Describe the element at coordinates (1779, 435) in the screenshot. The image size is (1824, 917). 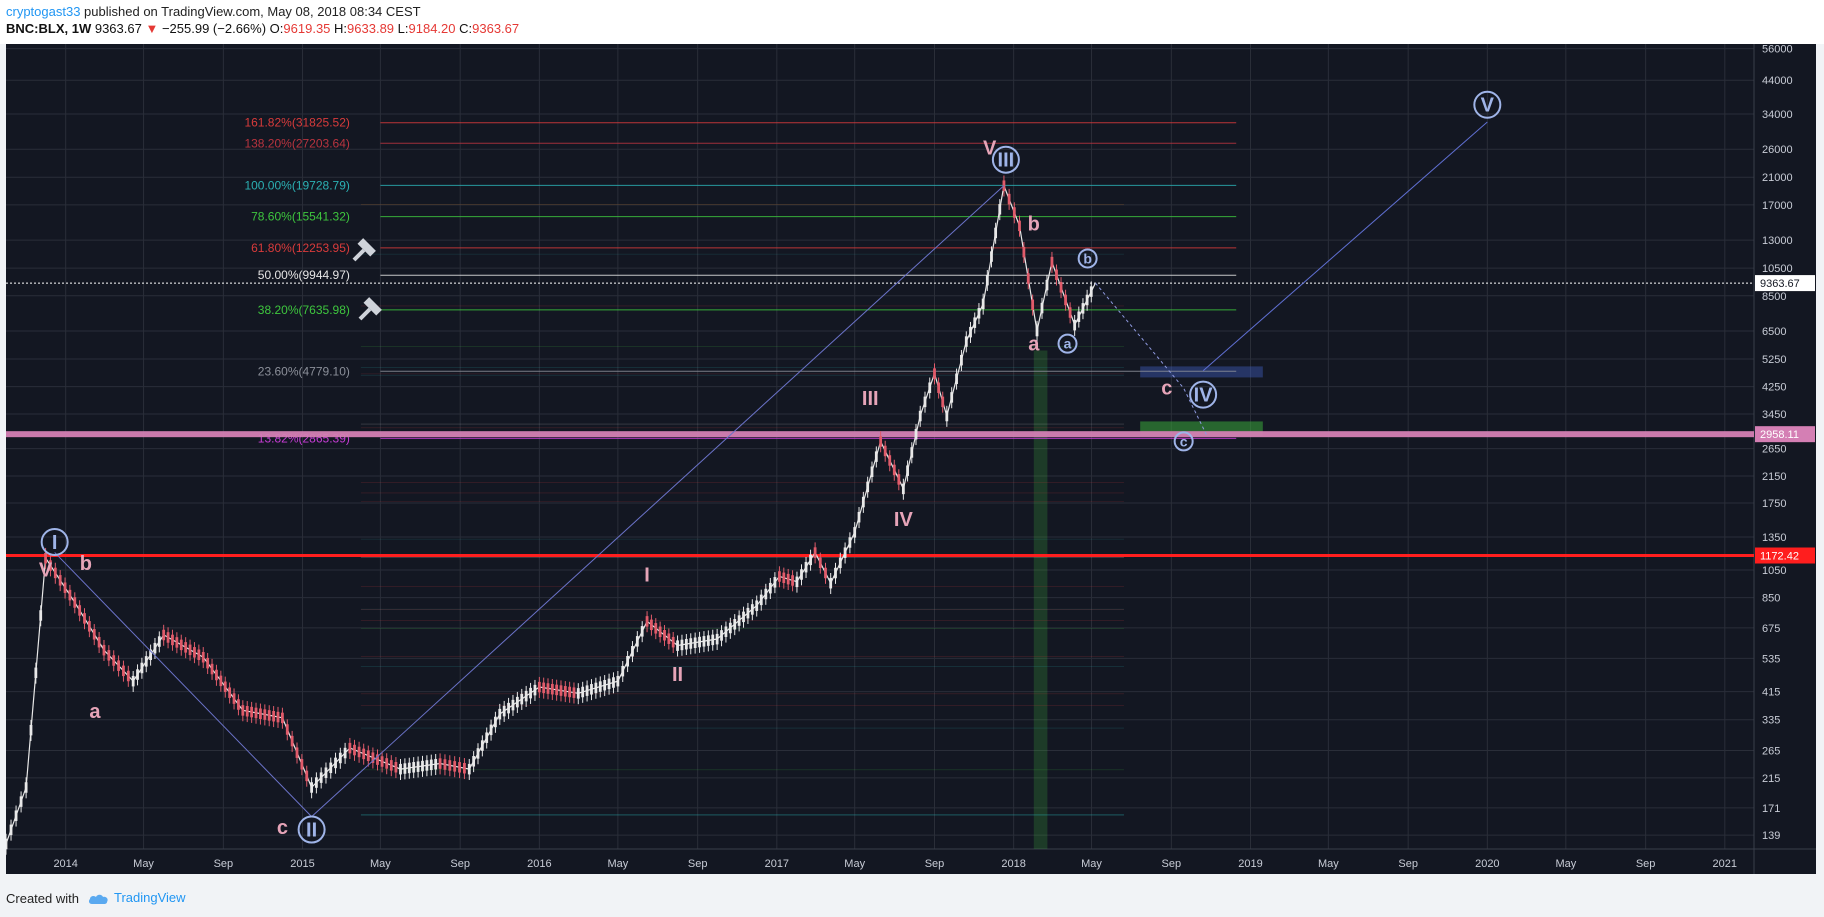
I see `price-marker-label: 2958.11` at that location.